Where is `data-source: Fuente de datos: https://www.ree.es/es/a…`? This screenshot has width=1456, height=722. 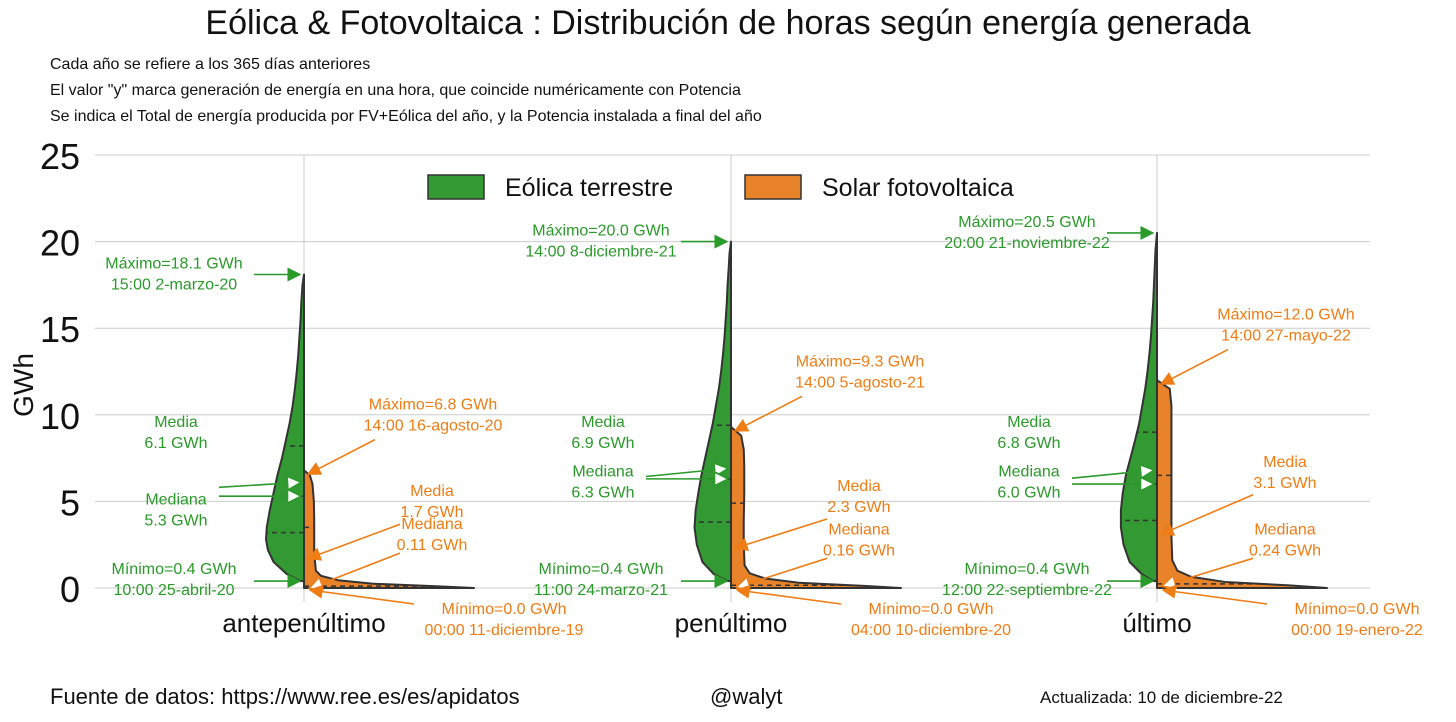 data-source: Fuente de datos: https://www.ree.es/es/a… is located at coordinates (285, 696).